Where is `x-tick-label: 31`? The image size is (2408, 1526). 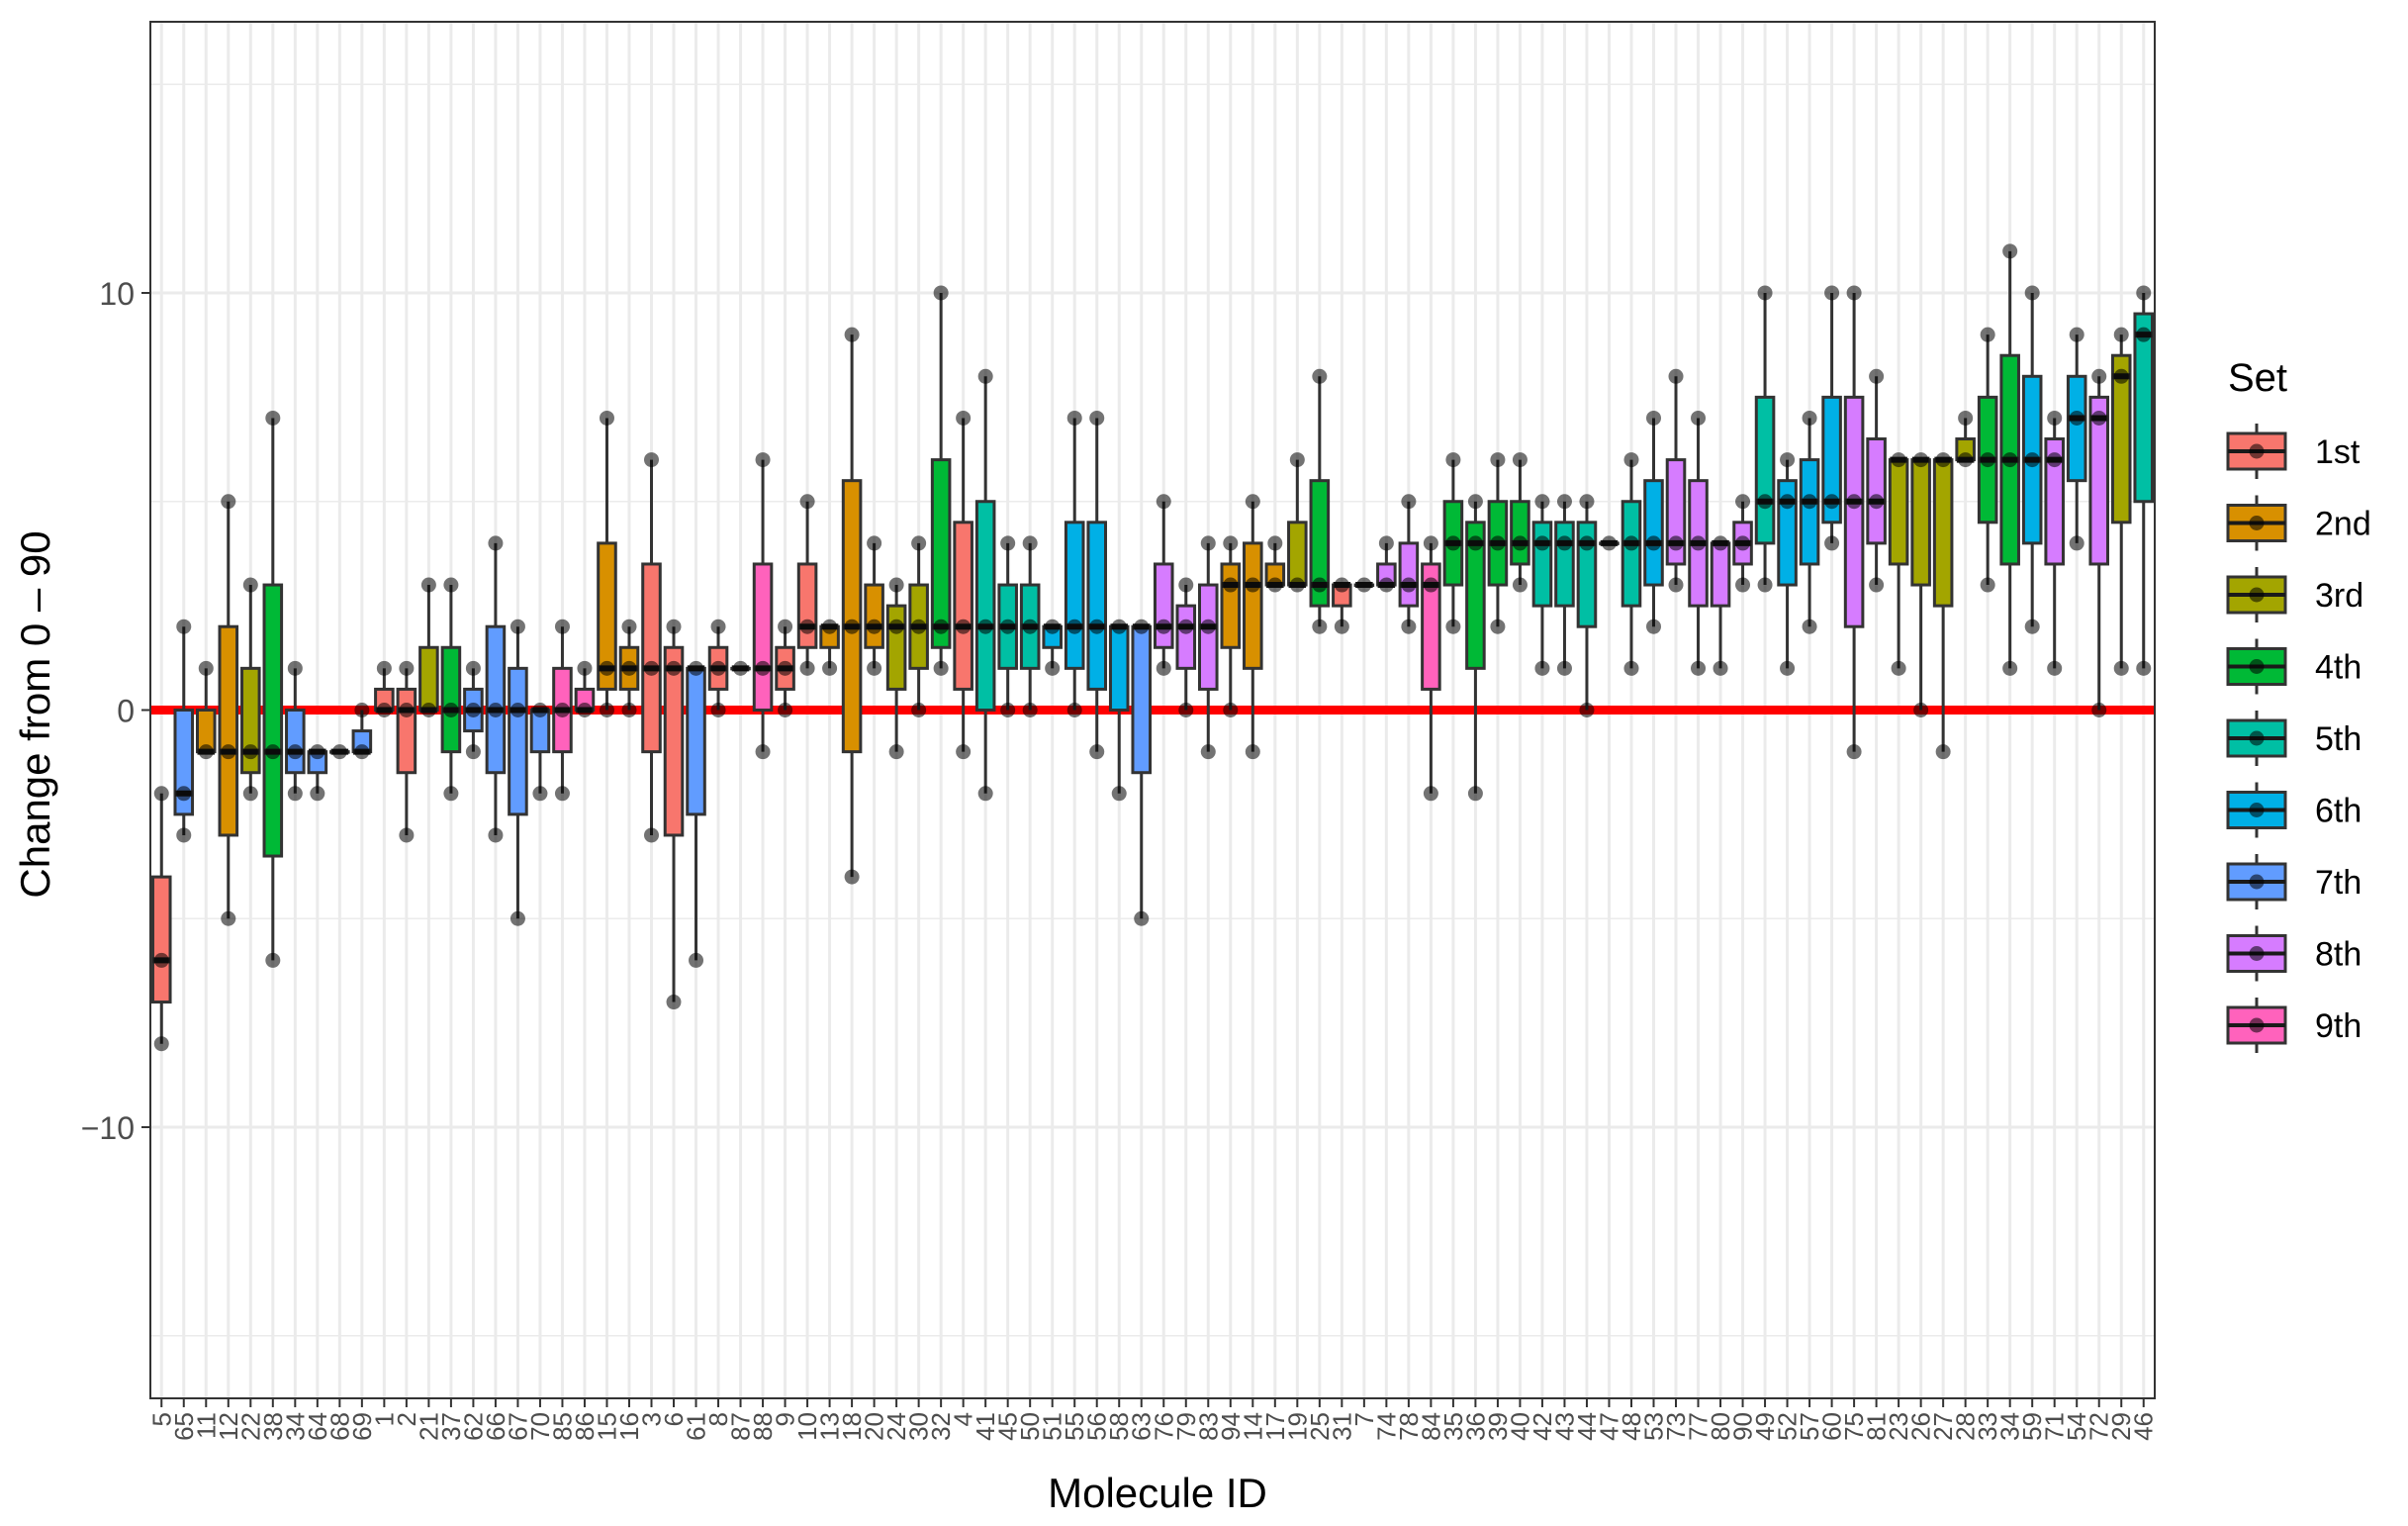
x-tick-label: 31 is located at coordinates (1341, 1426).